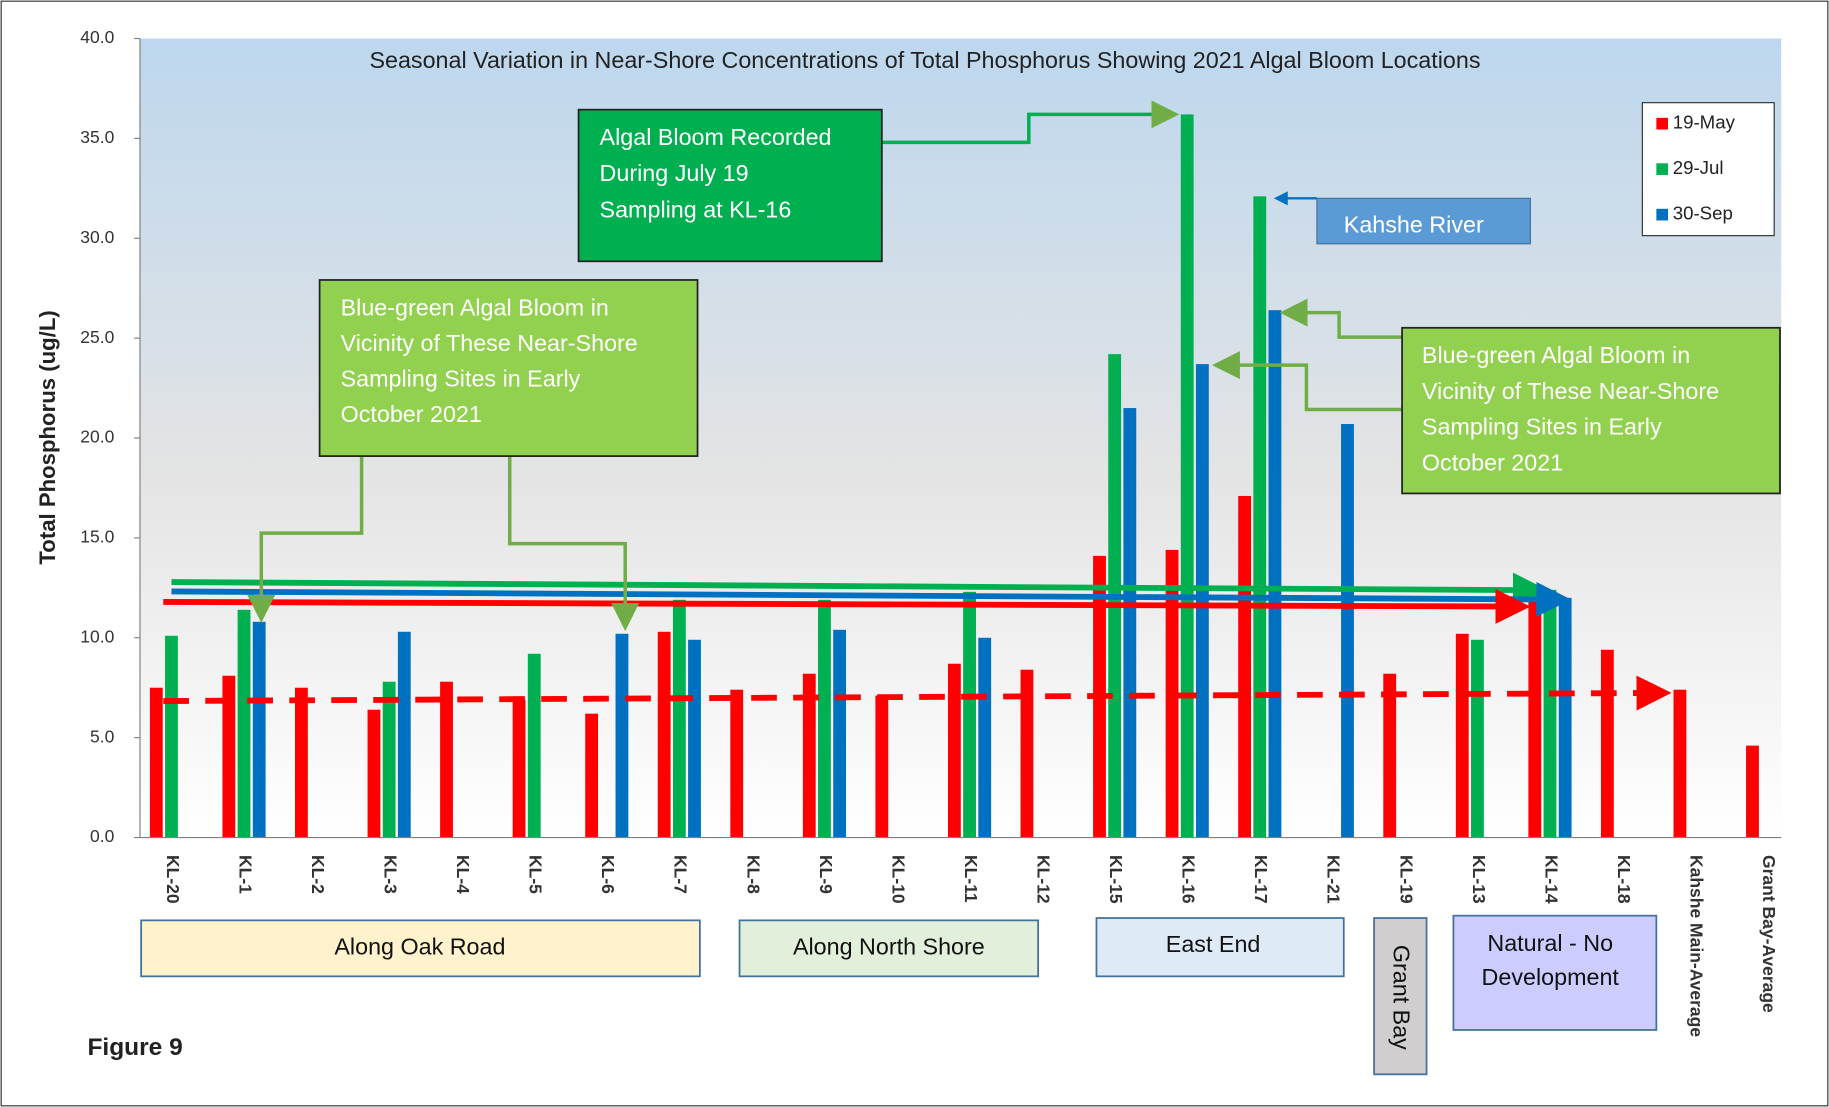 The width and height of the screenshot is (1829, 1107). What do you see at coordinates (681, 874) in the screenshot?
I see `x-tick-label: KL-7` at bounding box center [681, 874].